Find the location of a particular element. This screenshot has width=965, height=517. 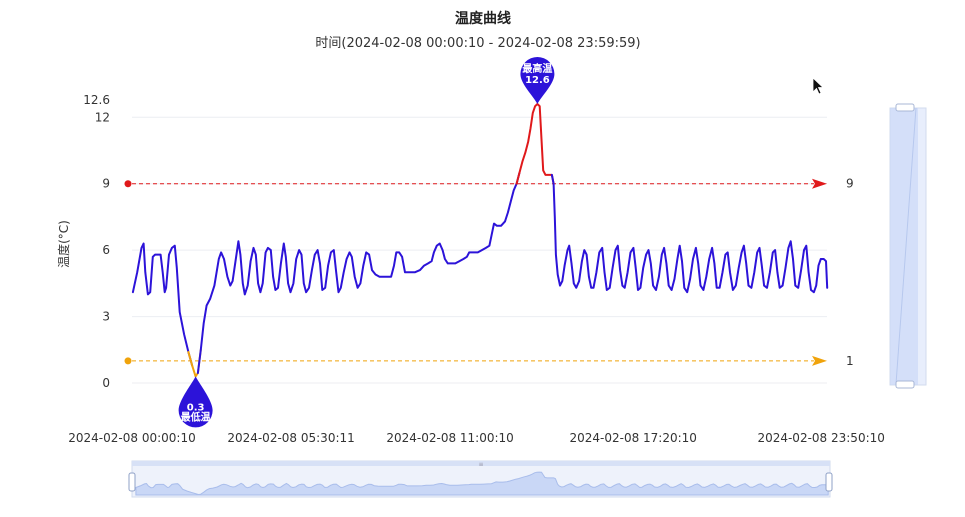

horizontal-zoom-handle-left is located at coordinates (132, 482).